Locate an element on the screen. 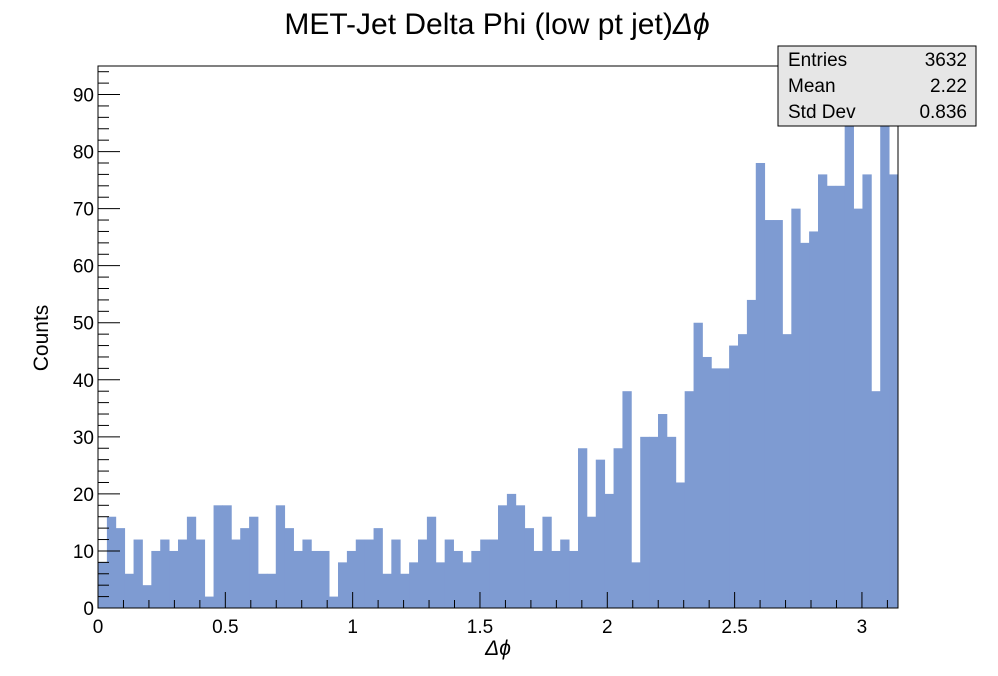 This screenshot has height=676, width=998. stats-label: Entries is located at coordinates (817, 60).